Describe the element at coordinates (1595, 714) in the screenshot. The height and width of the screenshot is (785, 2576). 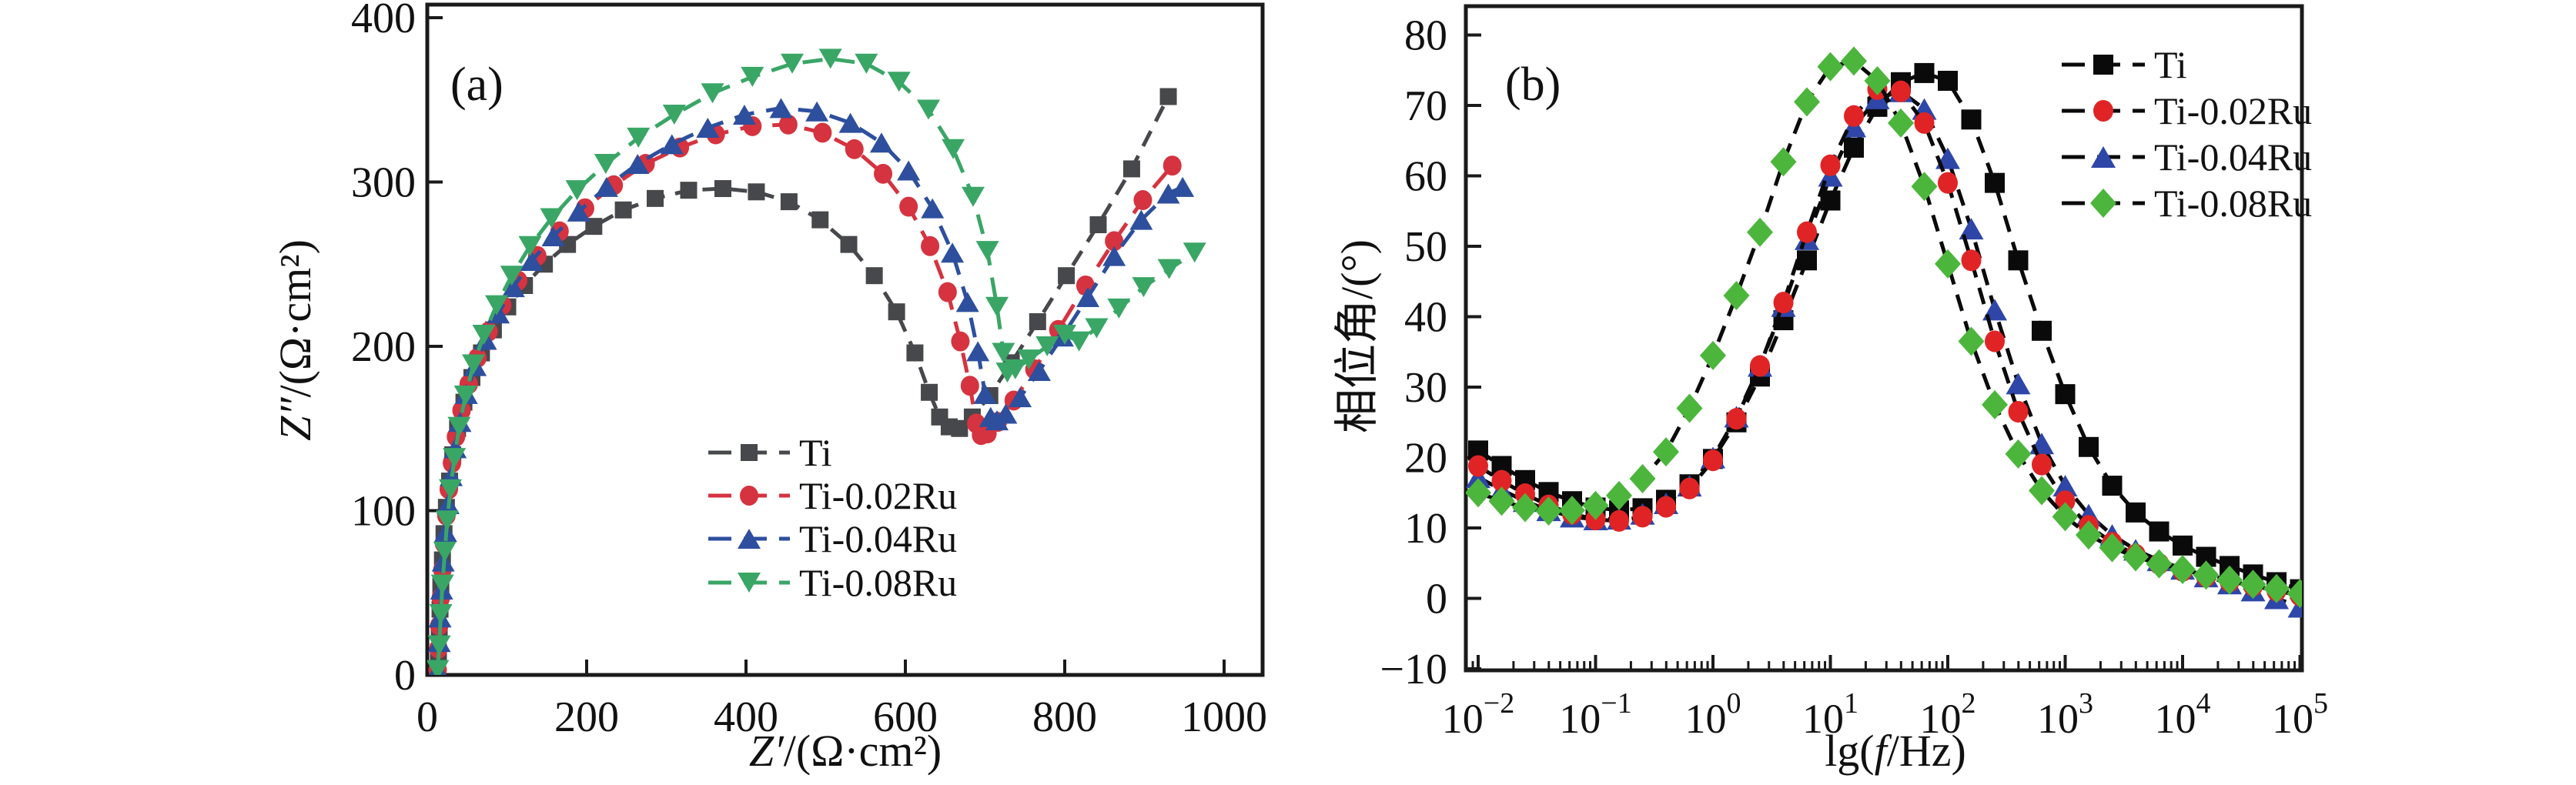
I see `x-tick-label: 10⁻¹` at that location.